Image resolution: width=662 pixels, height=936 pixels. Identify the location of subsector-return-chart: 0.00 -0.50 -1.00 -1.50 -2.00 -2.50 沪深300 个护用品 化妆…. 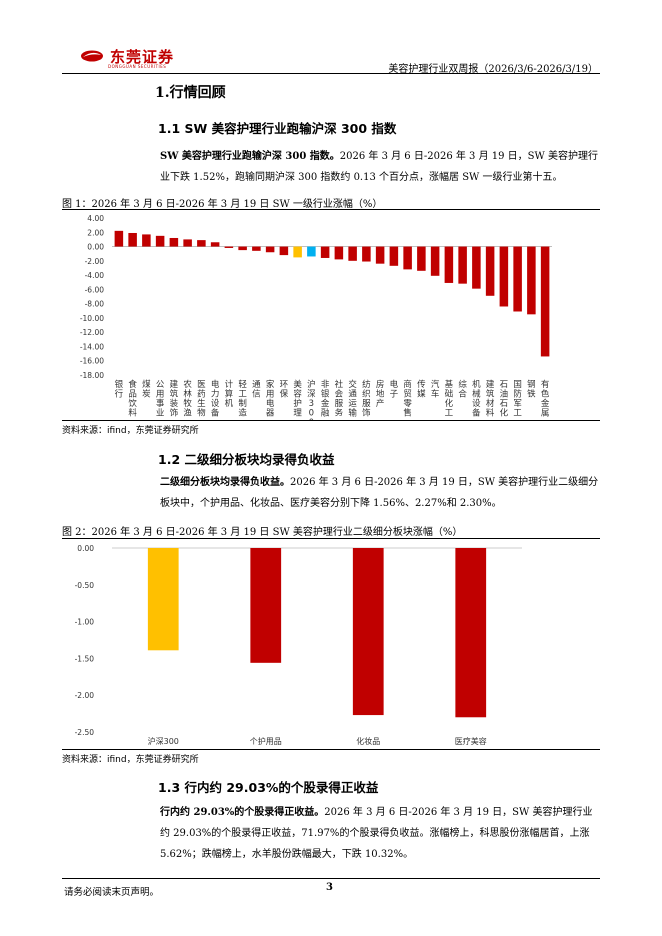
(298, 645).